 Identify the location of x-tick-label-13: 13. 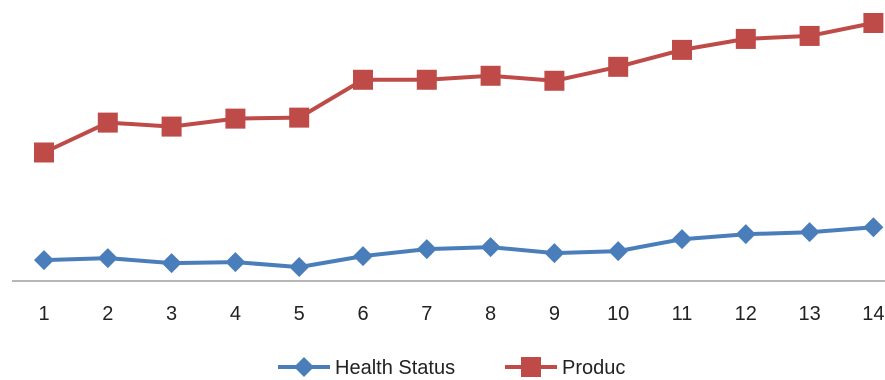
(809, 314).